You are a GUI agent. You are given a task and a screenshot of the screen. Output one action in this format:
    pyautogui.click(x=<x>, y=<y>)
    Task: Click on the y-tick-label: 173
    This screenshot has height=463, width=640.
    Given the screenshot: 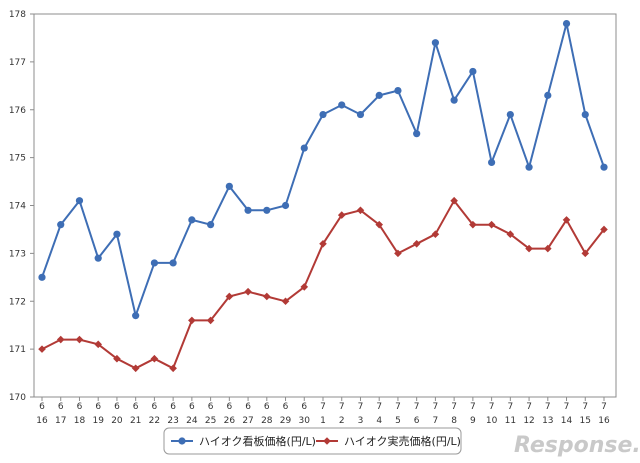 What is the action you would take?
    pyautogui.click(x=17, y=254)
    